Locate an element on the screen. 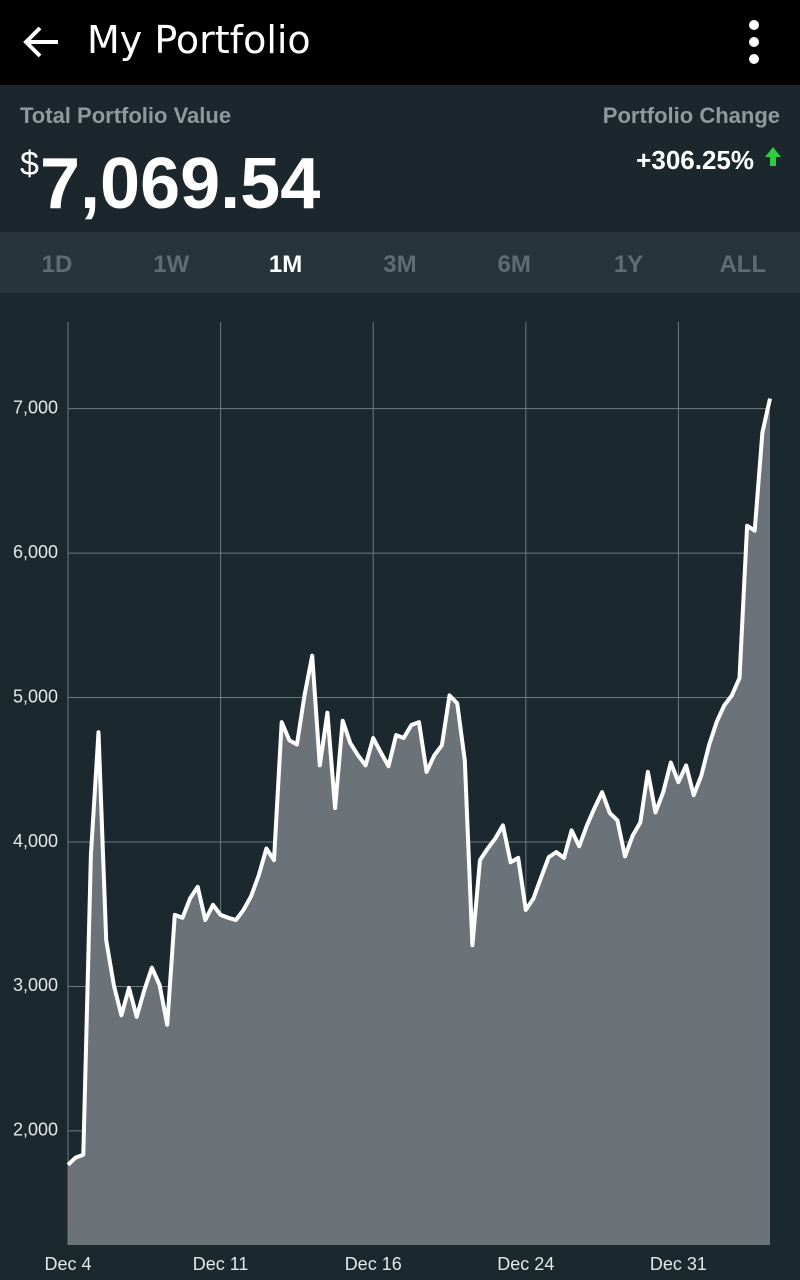 The height and width of the screenshot is (1280, 800). range-tabs: 1D 1W 1M 3M 6M 1Y ALL is located at coordinates (400, 262).